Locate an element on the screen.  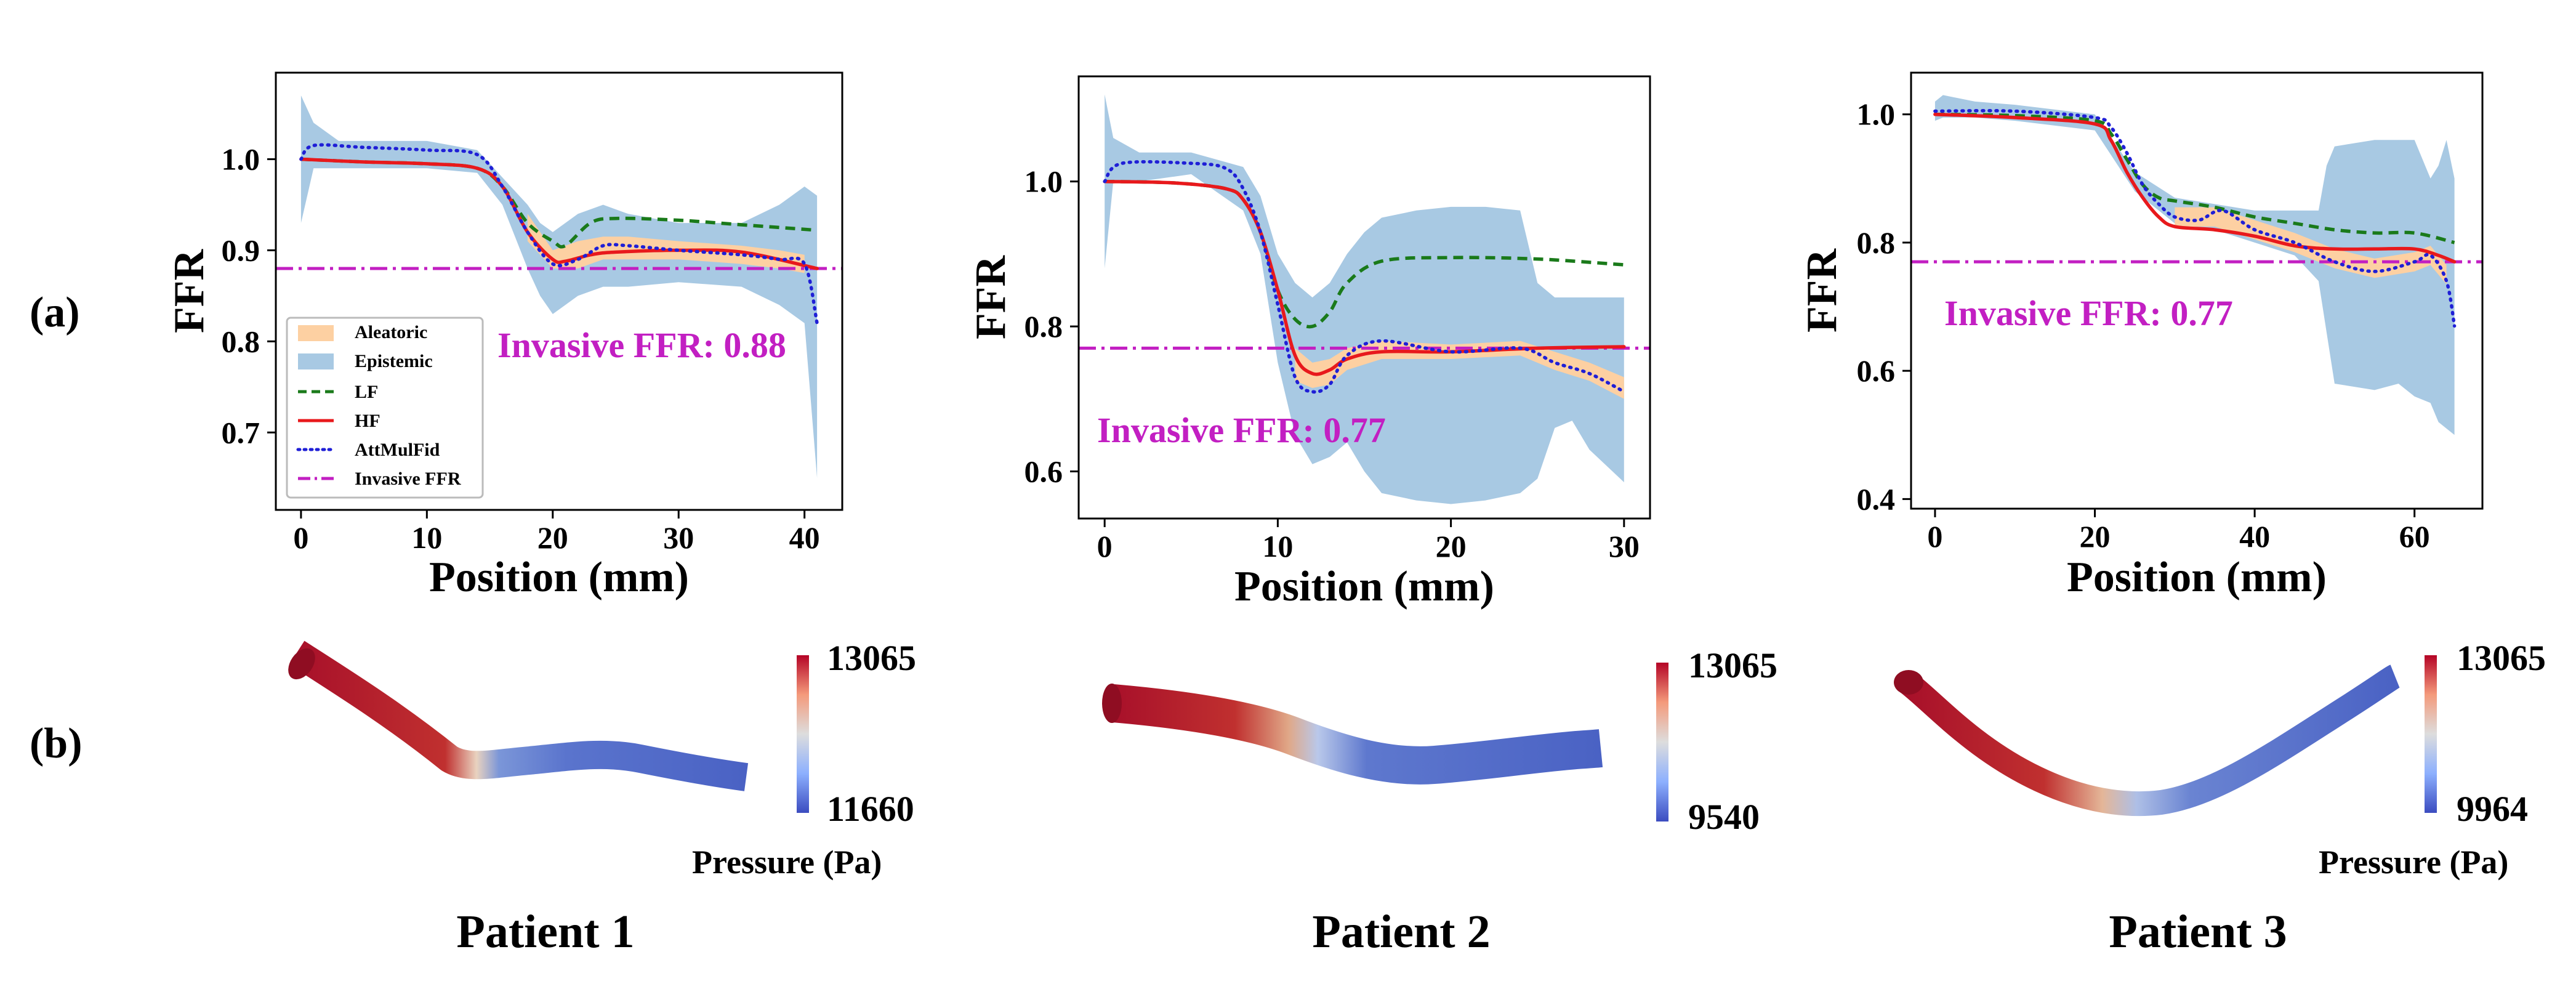
legend-label-invasive: Invasive FFR is located at coordinates (408, 479).